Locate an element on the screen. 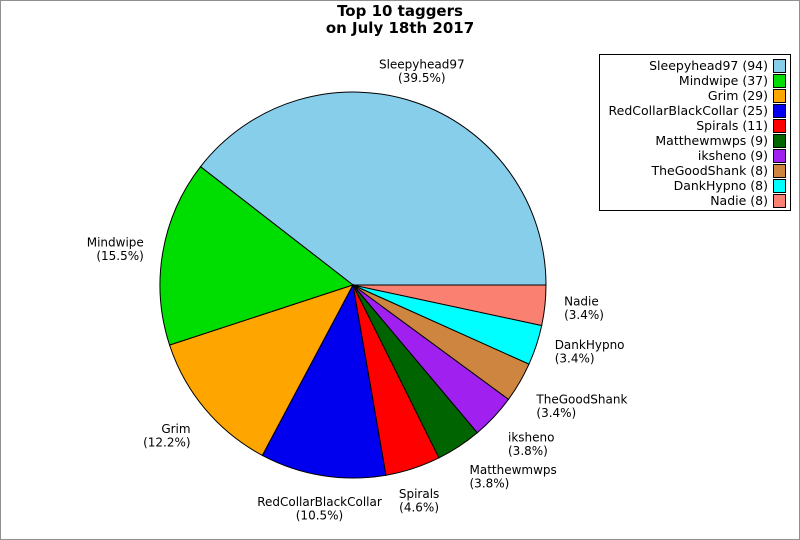 Image resolution: width=800 pixels, height=540 pixels. legend-label: TheGoodShank (8) is located at coordinates (709, 170).